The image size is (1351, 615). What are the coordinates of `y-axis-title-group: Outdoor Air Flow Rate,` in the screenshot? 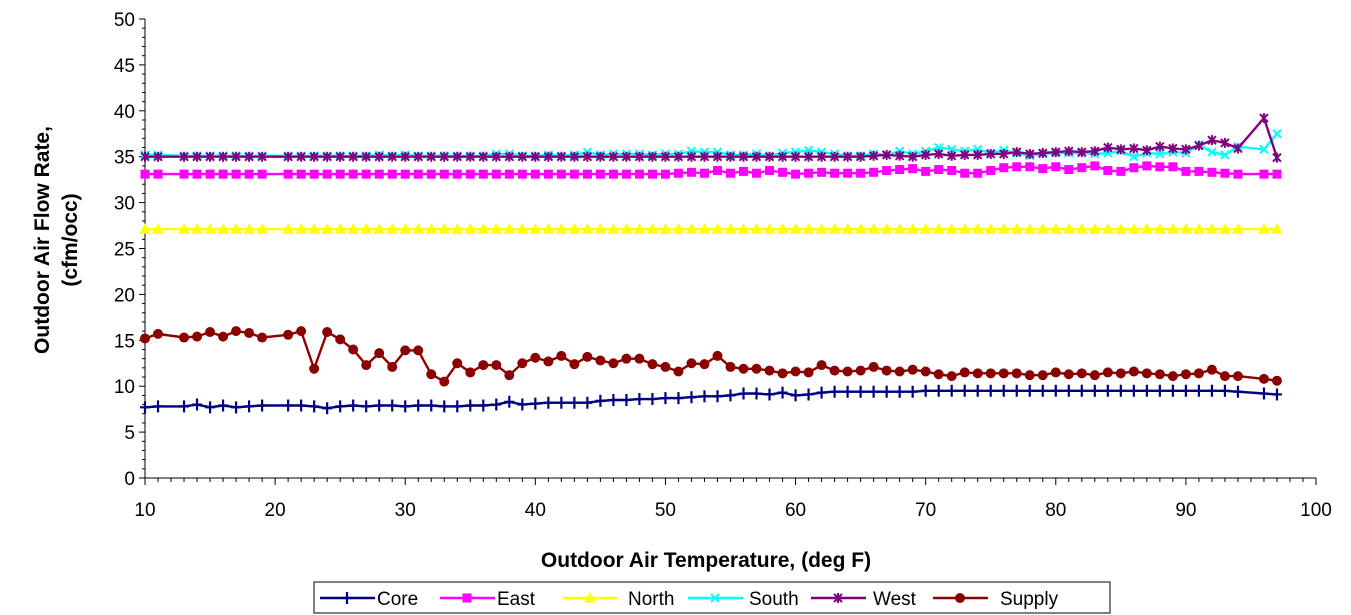 It's located at (42, 240).